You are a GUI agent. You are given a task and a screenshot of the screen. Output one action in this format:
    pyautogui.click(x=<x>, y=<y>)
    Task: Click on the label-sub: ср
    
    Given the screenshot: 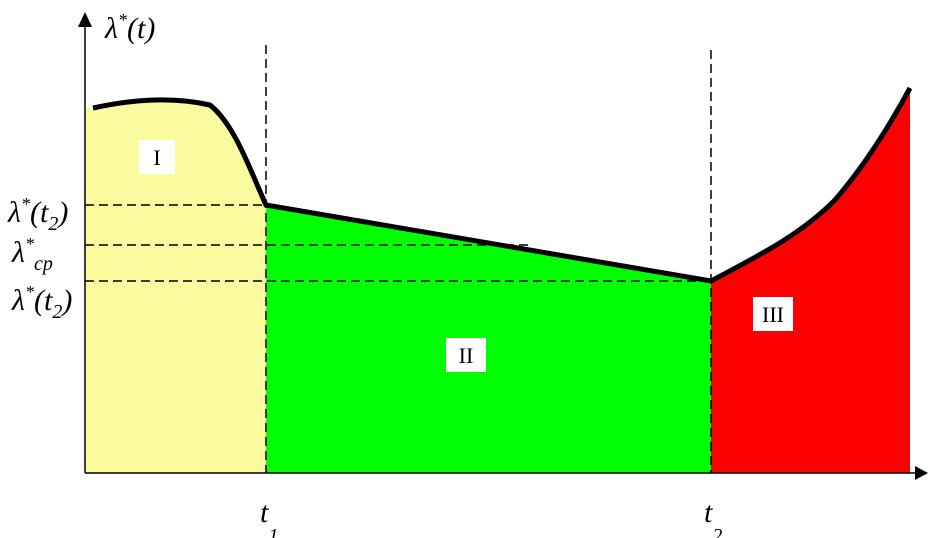 What is the action you would take?
    pyautogui.click(x=43, y=264)
    